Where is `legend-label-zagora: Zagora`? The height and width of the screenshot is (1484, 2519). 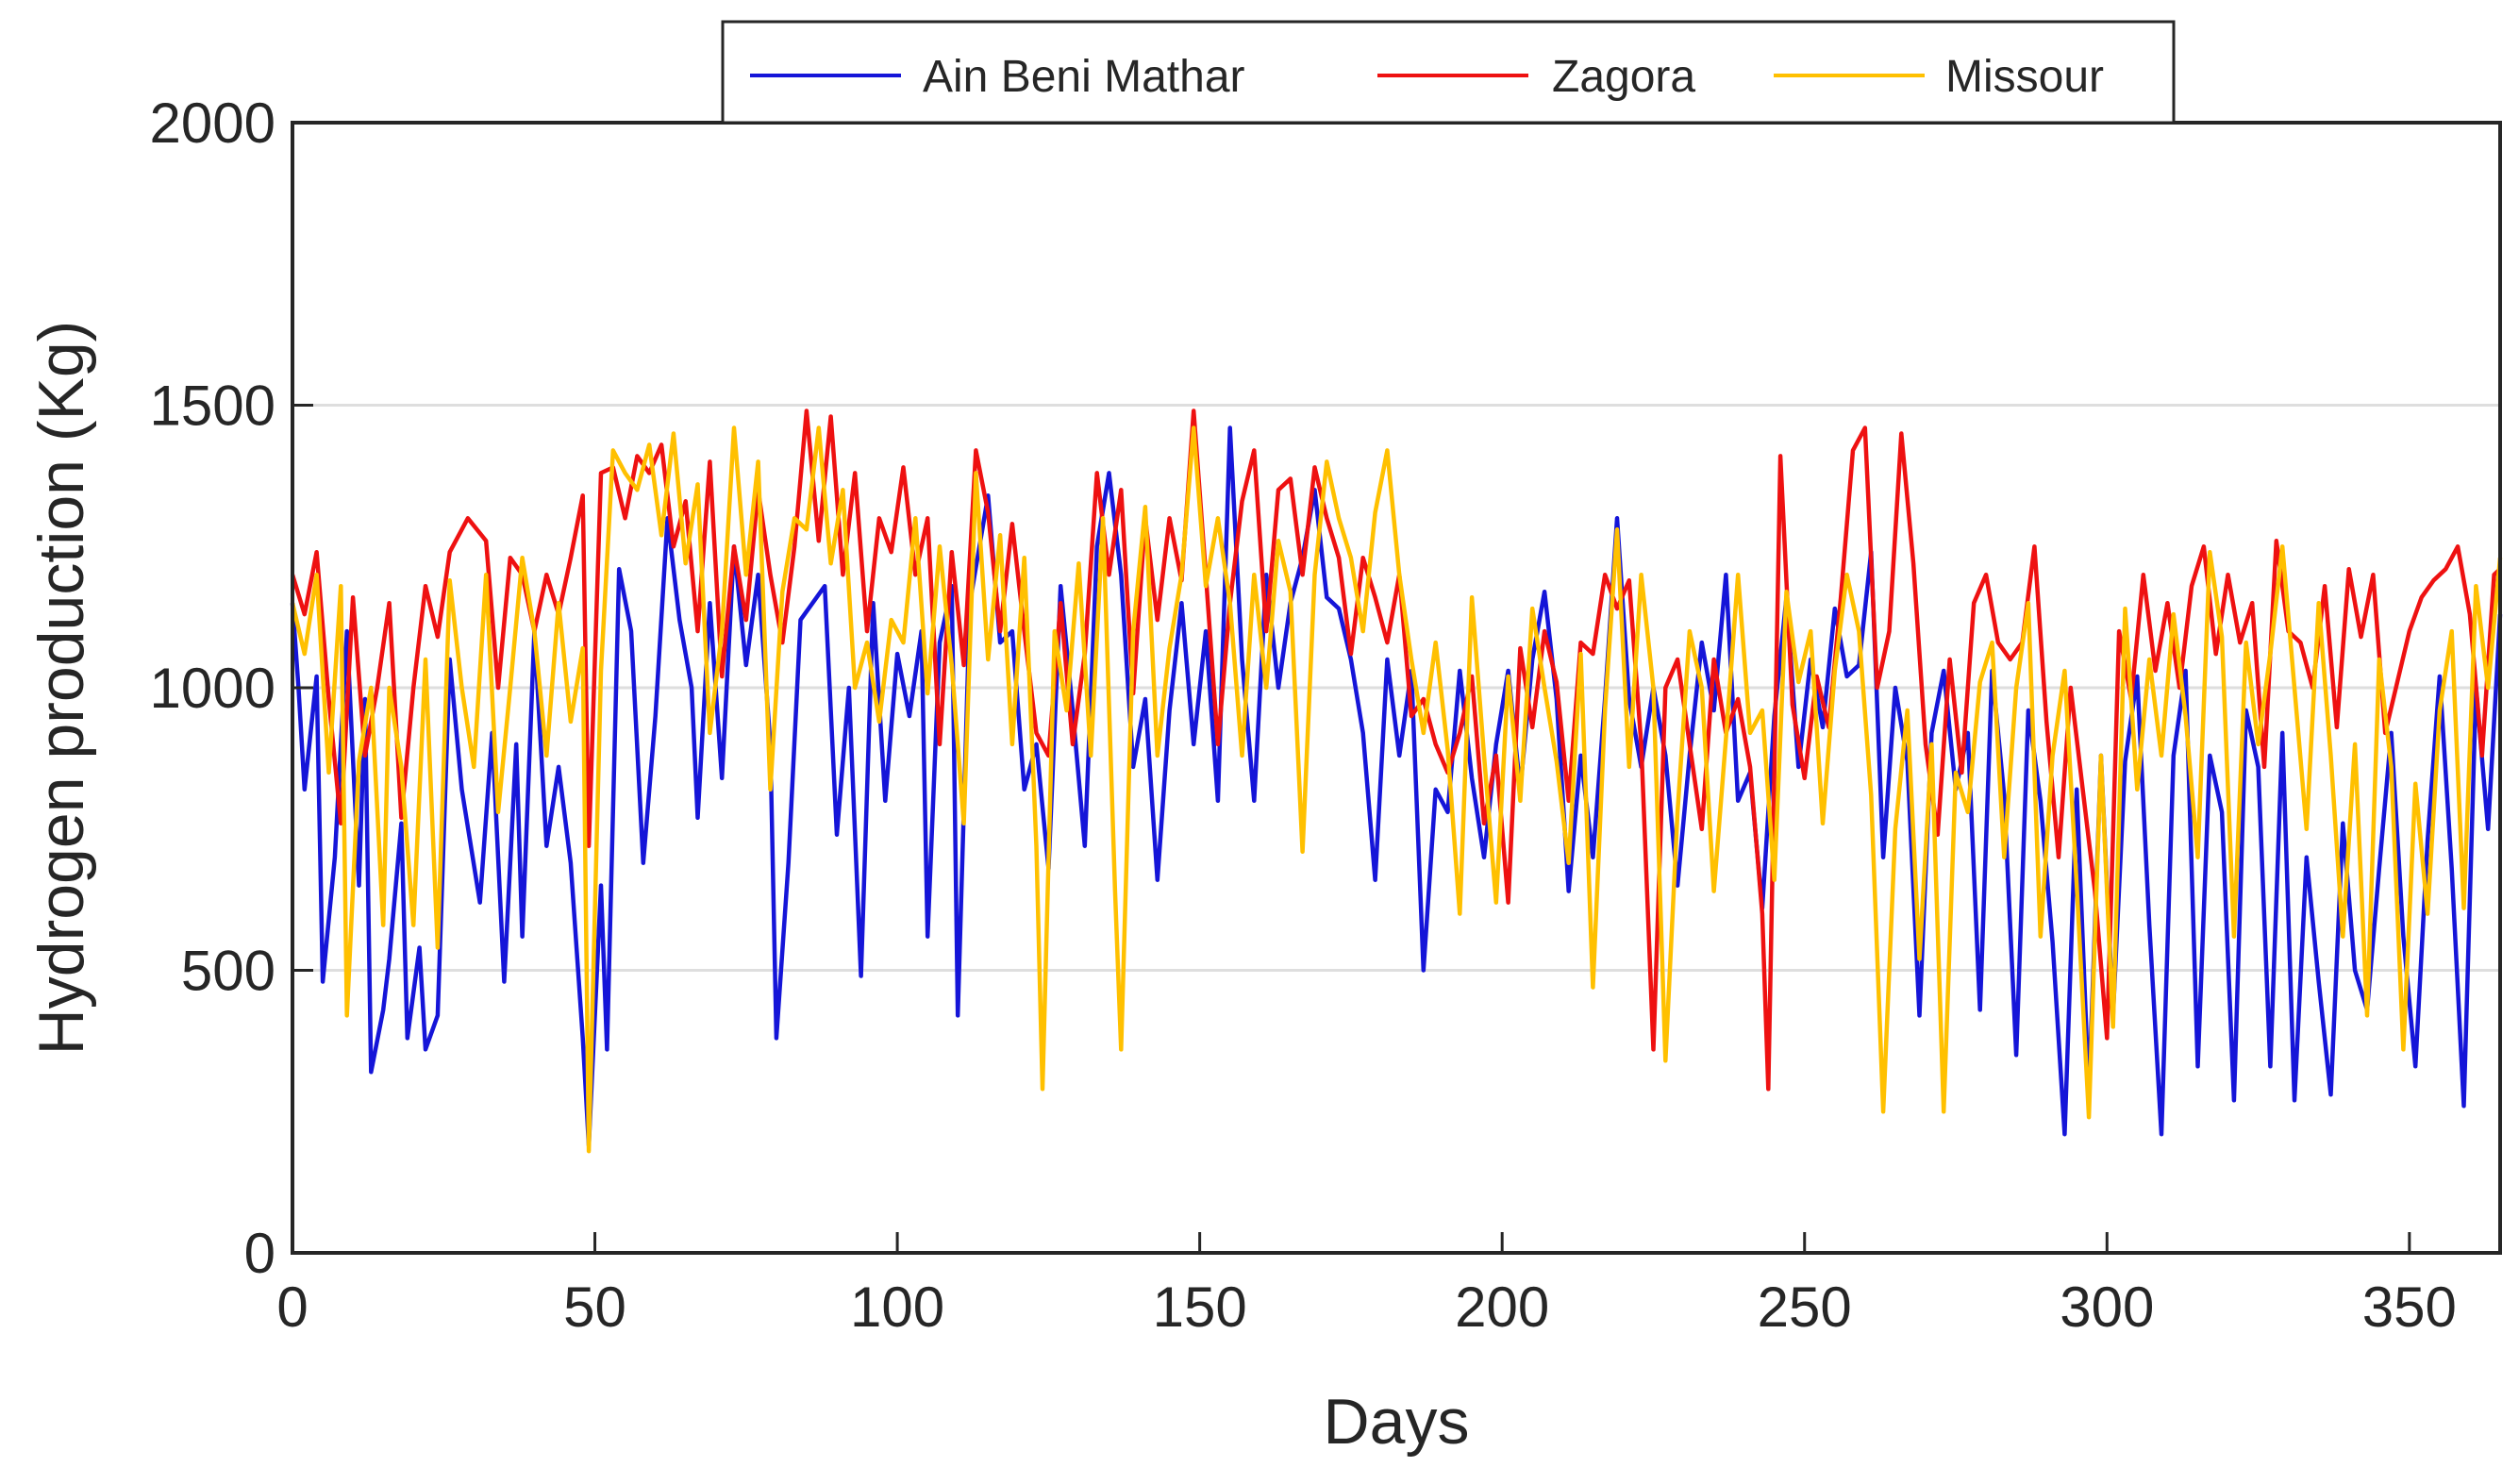 legend-label-zagora: Zagora is located at coordinates (1623, 77).